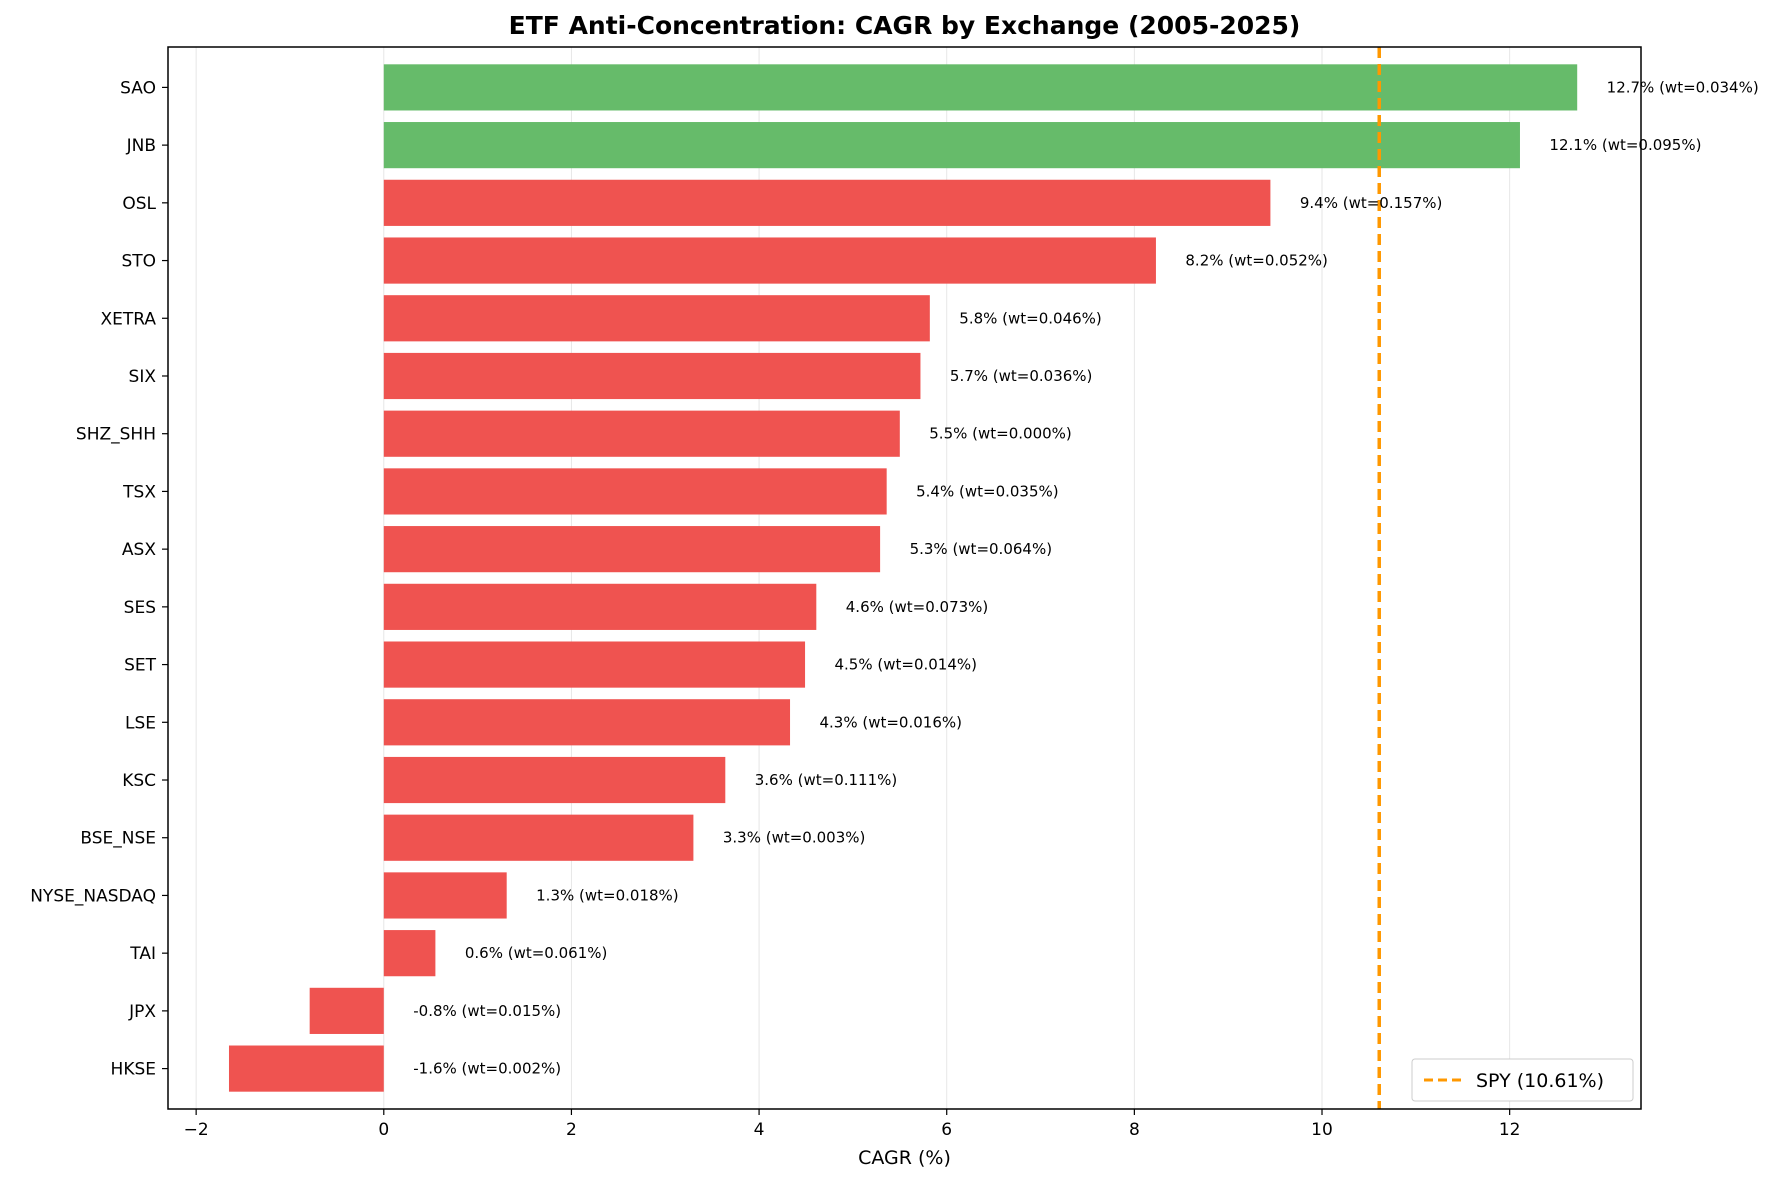  I want to click on data-label: 4.5% (wt=0.014%), so click(906, 665).